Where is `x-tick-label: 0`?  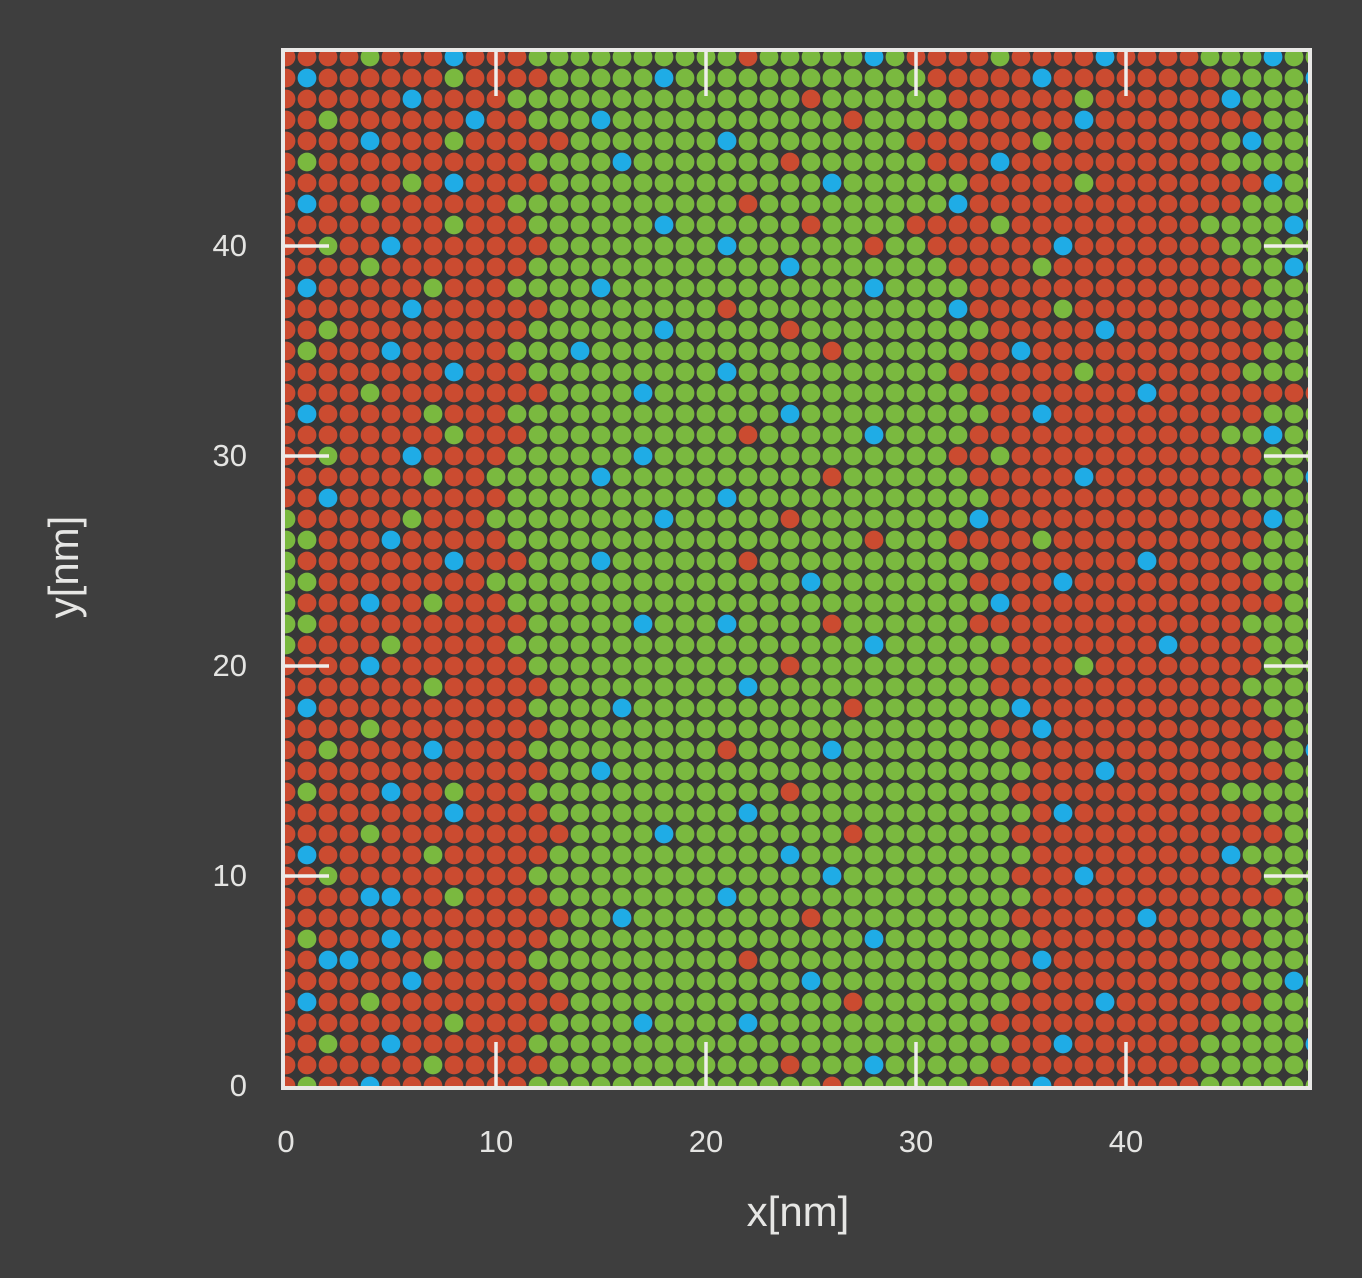
x-tick-label: 0 is located at coordinates (286, 1141).